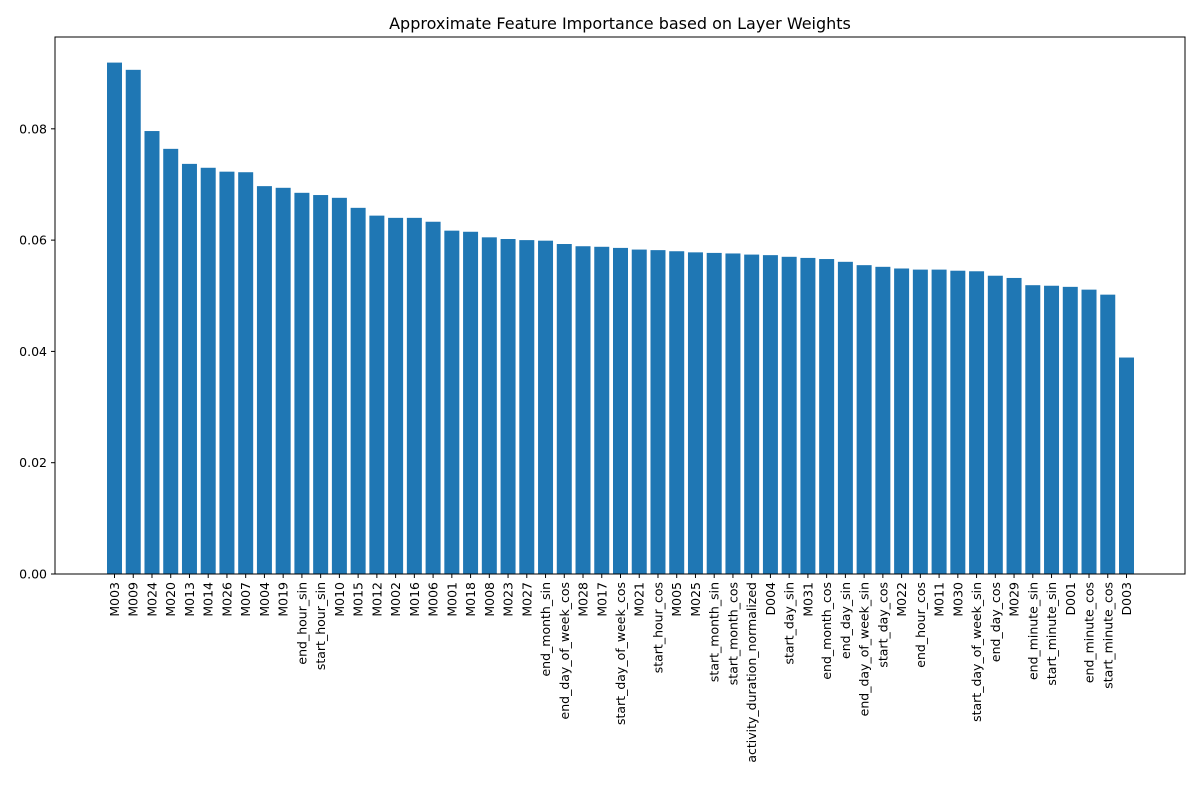 This screenshot has height=800, width=1200. I want to click on bar-M014, so click(208, 370).